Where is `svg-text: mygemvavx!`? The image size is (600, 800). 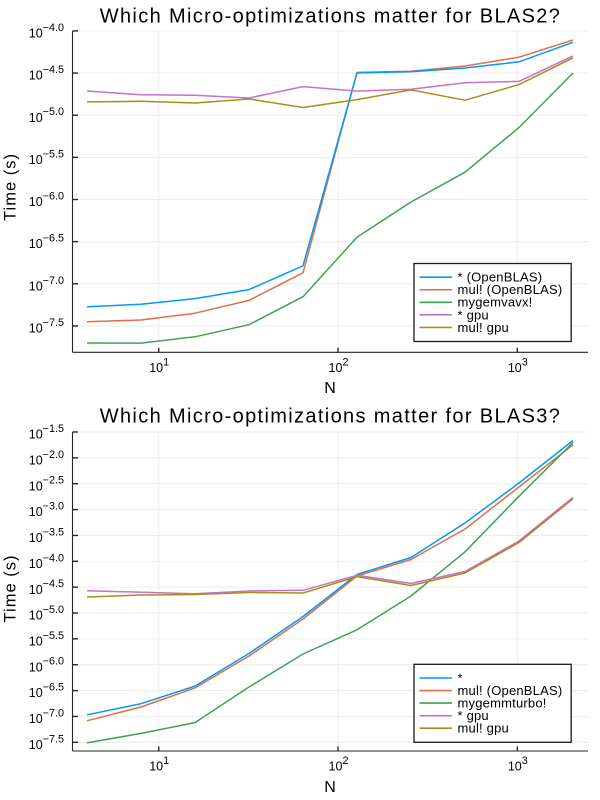
svg-text: mygemvavx! is located at coordinates (495, 302).